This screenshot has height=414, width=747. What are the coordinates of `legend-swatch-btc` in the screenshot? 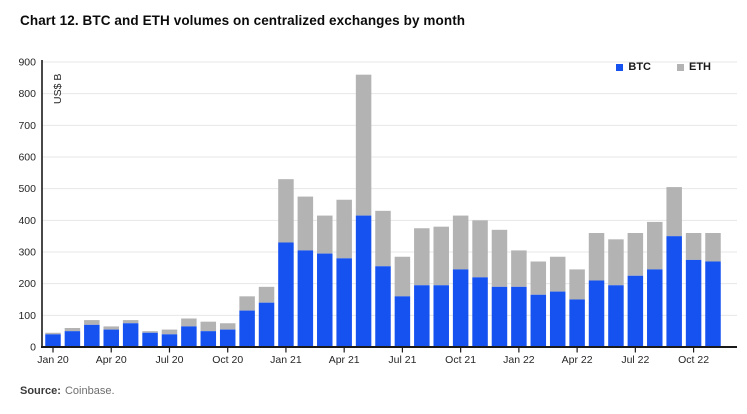 It's located at (620, 67).